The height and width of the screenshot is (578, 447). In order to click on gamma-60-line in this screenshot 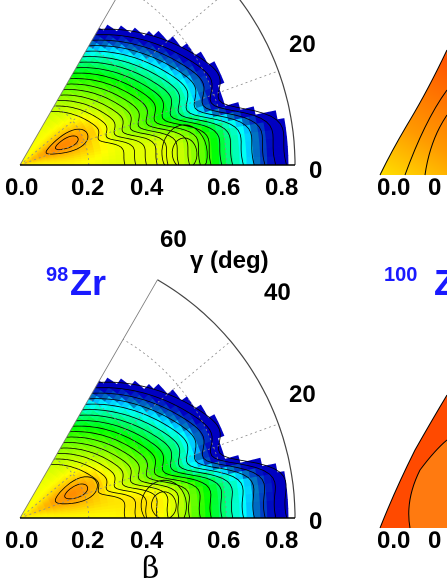, I will do `click(67, 83)`.